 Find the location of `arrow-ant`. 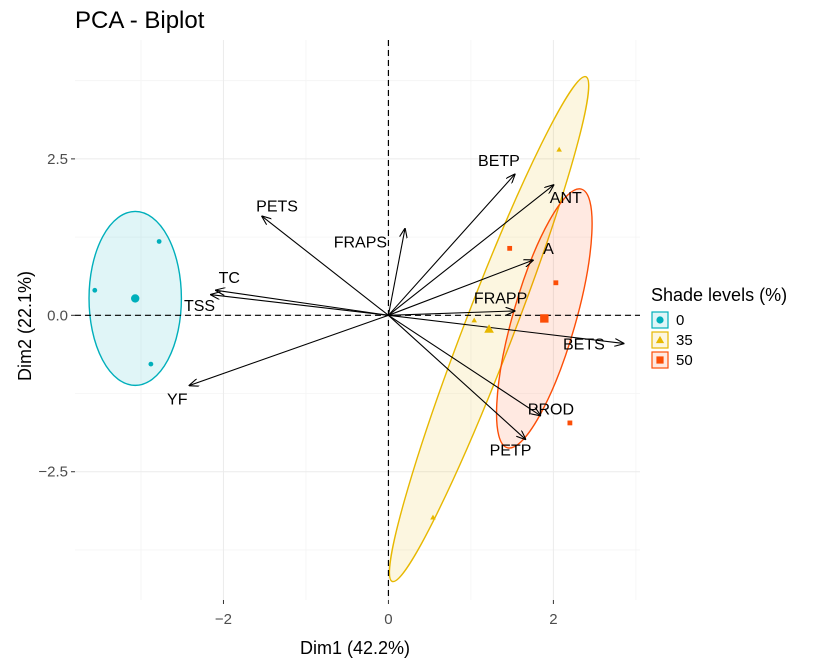

arrow-ant is located at coordinates (470, 250).